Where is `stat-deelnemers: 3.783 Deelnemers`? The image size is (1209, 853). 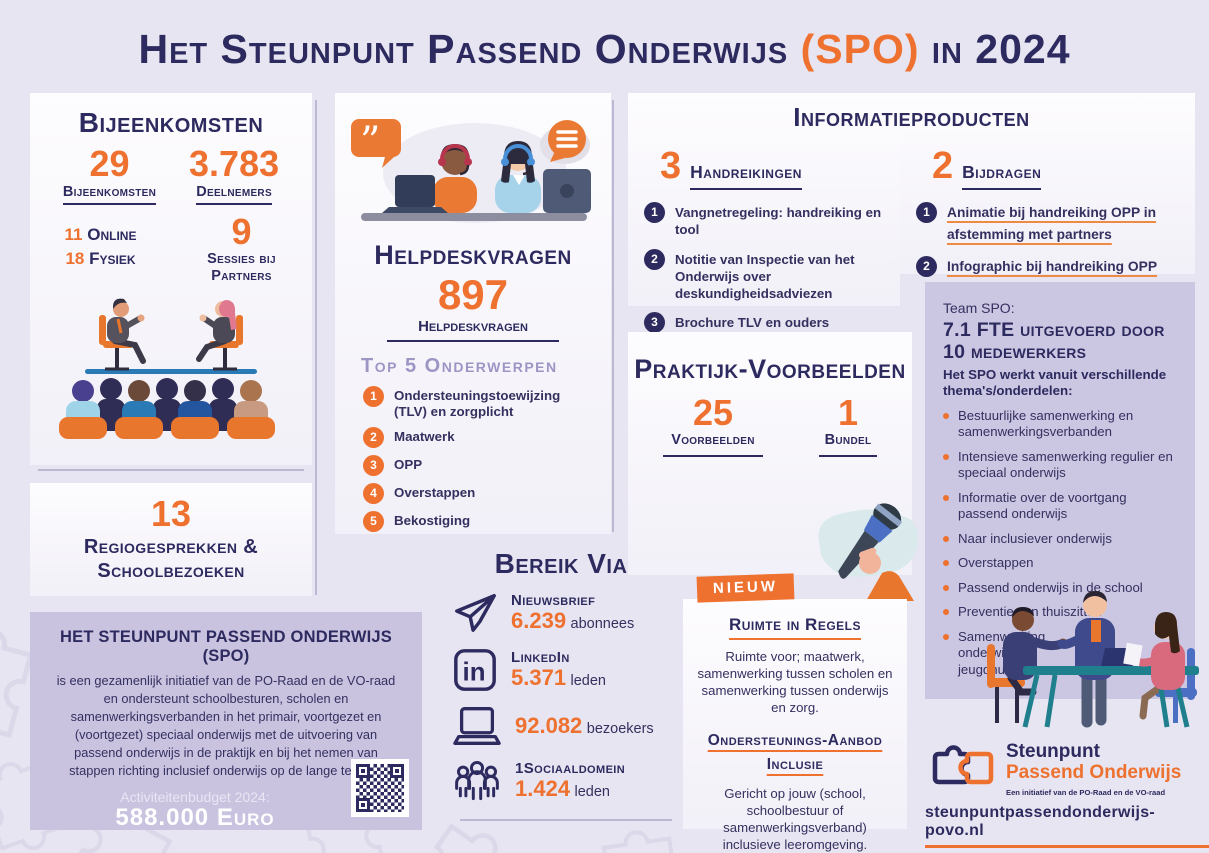
stat-deelnemers: 3.783 Deelnemers is located at coordinates (234, 174).